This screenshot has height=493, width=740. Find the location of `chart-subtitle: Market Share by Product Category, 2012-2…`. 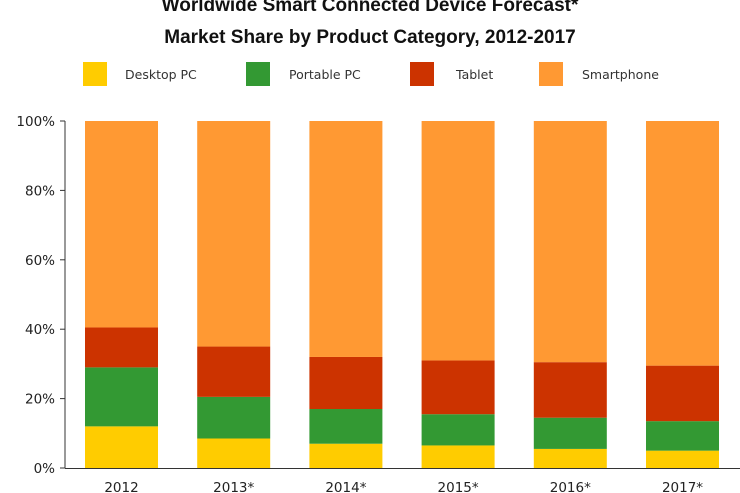

chart-subtitle: Market Share by Product Category, 2012-2… is located at coordinates (370, 37).